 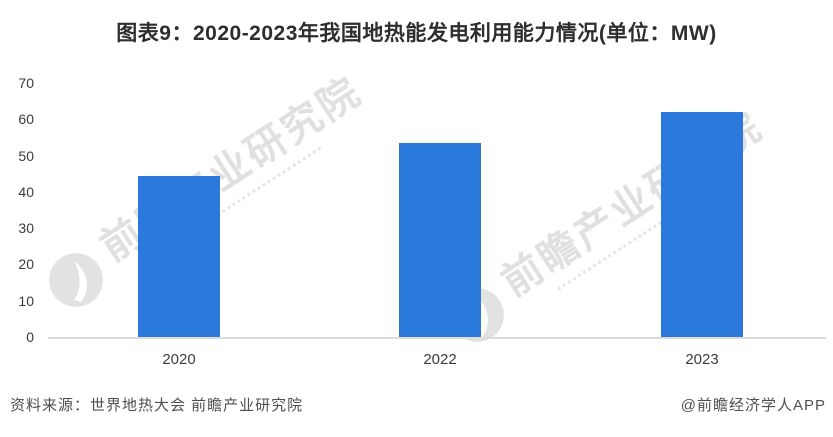 I want to click on x-tick-label: 2023, so click(x=702, y=359).